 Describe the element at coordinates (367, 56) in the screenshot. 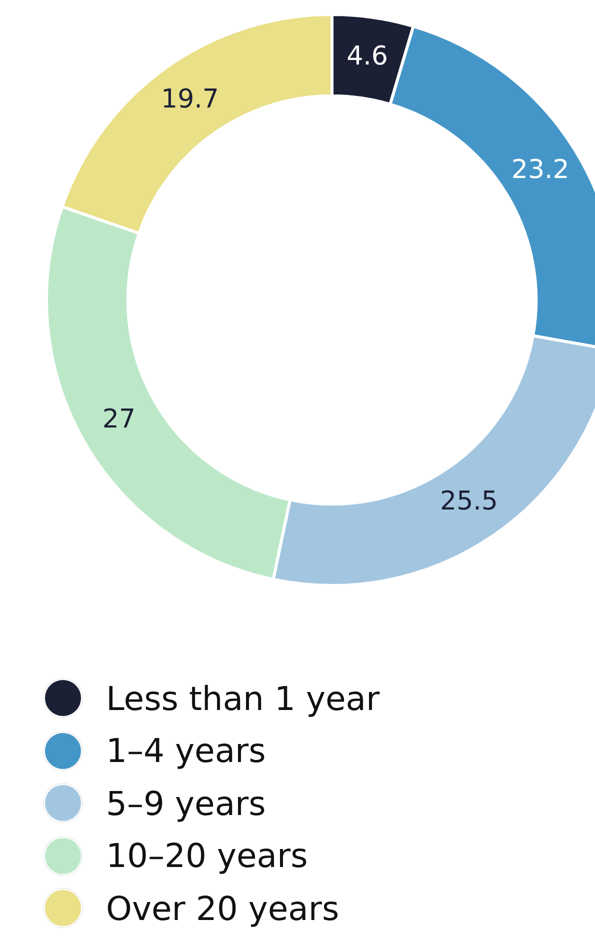

I see `data-label: 4.6` at that location.